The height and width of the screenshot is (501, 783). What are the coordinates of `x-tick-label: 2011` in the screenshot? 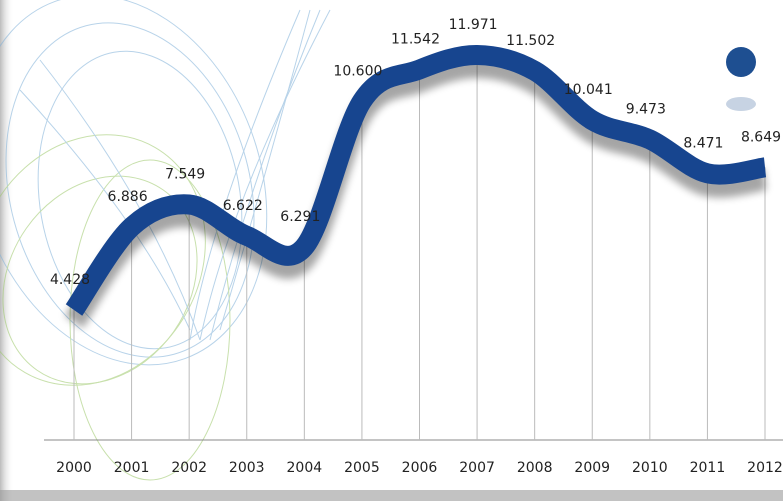 It's located at (708, 468).